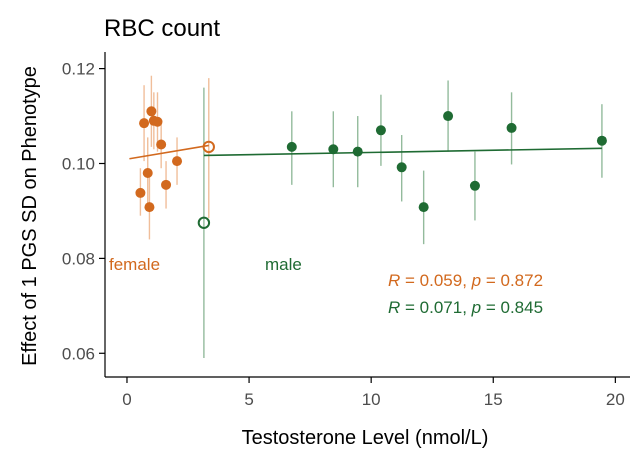 The height and width of the screenshot is (459, 640). I want to click on legend-label-female: female, so click(134, 264).